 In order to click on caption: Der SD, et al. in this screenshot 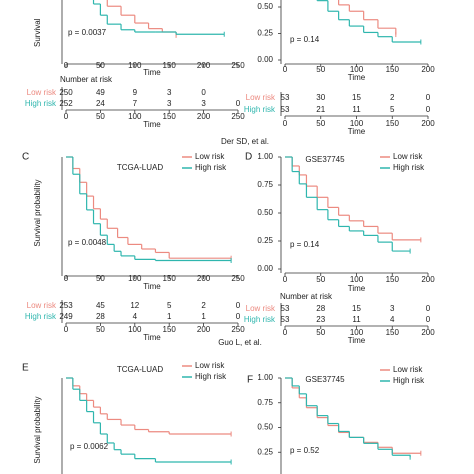, I will do `click(245, 141)`.